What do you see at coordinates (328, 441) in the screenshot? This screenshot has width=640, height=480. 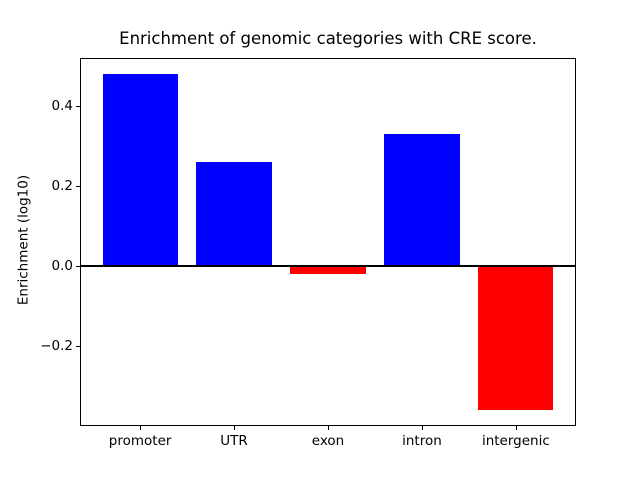 I see `x-tick-label-exon: exon` at bounding box center [328, 441].